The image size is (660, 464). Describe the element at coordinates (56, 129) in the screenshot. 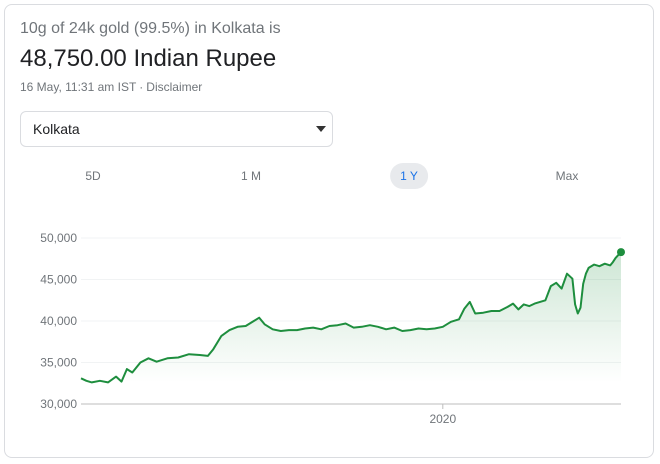

I see `location-select-value: Kolkata` at that location.